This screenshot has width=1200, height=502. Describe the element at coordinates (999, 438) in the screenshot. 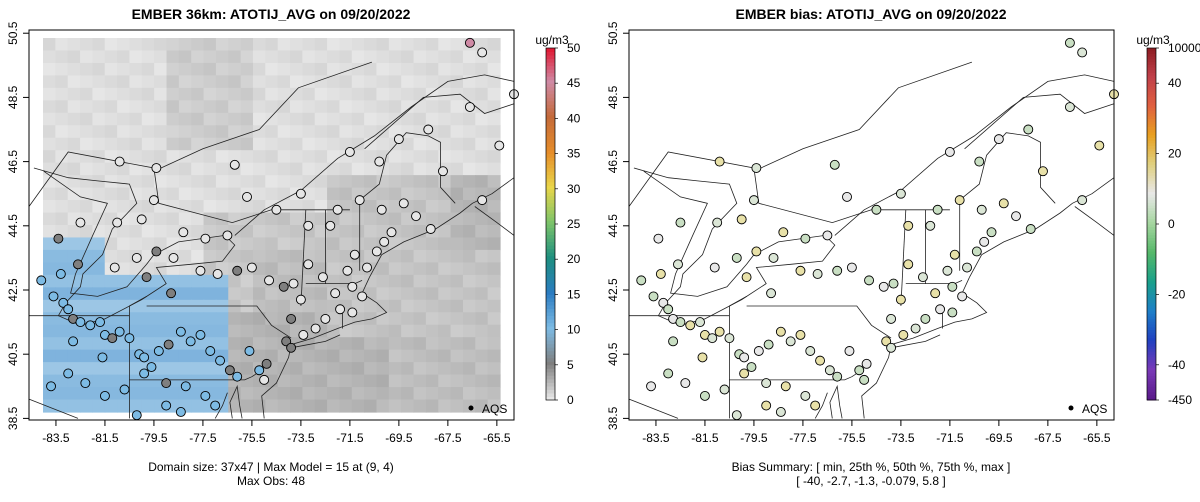

I see `x-tick-label: -69.5` at that location.